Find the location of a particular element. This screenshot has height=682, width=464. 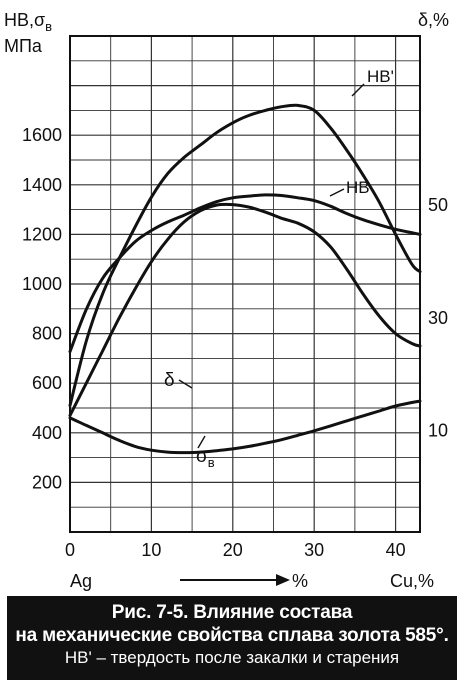

y-left-unit-label: МПа is located at coordinates (23, 46).